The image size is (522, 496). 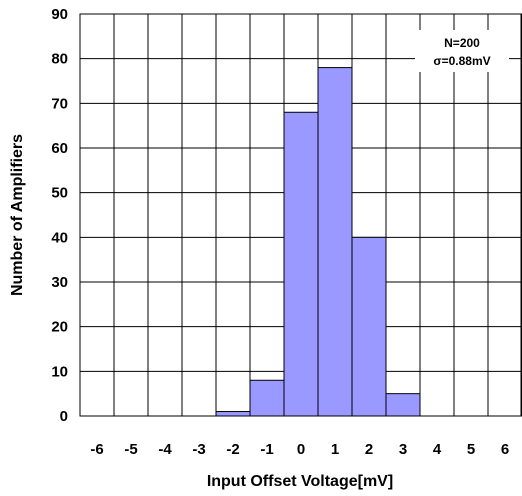 What do you see at coordinates (59, 59) in the screenshot?
I see `y-tick-label: 80` at bounding box center [59, 59].